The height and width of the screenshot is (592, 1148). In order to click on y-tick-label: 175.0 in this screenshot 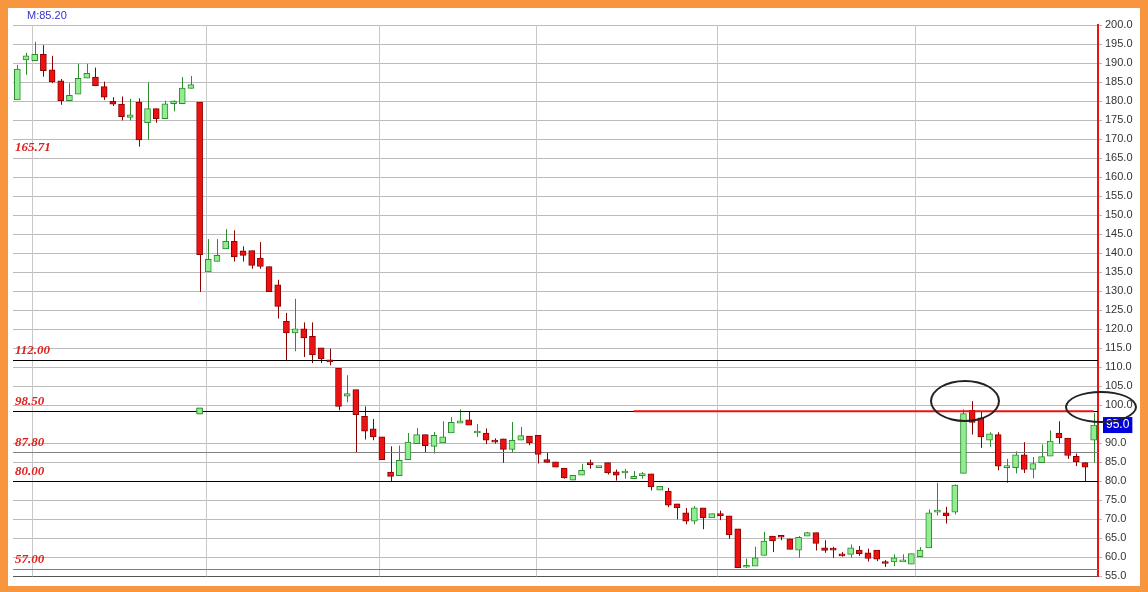, I will do `click(1119, 119)`.